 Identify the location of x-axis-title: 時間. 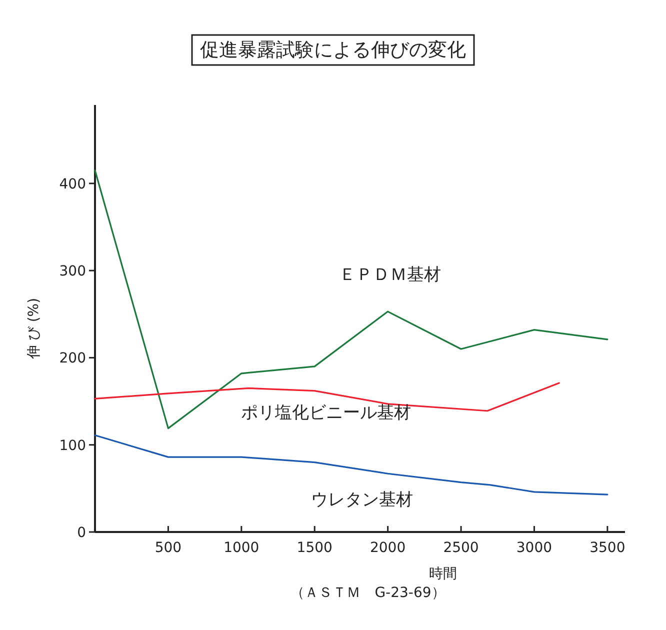
(443, 574).